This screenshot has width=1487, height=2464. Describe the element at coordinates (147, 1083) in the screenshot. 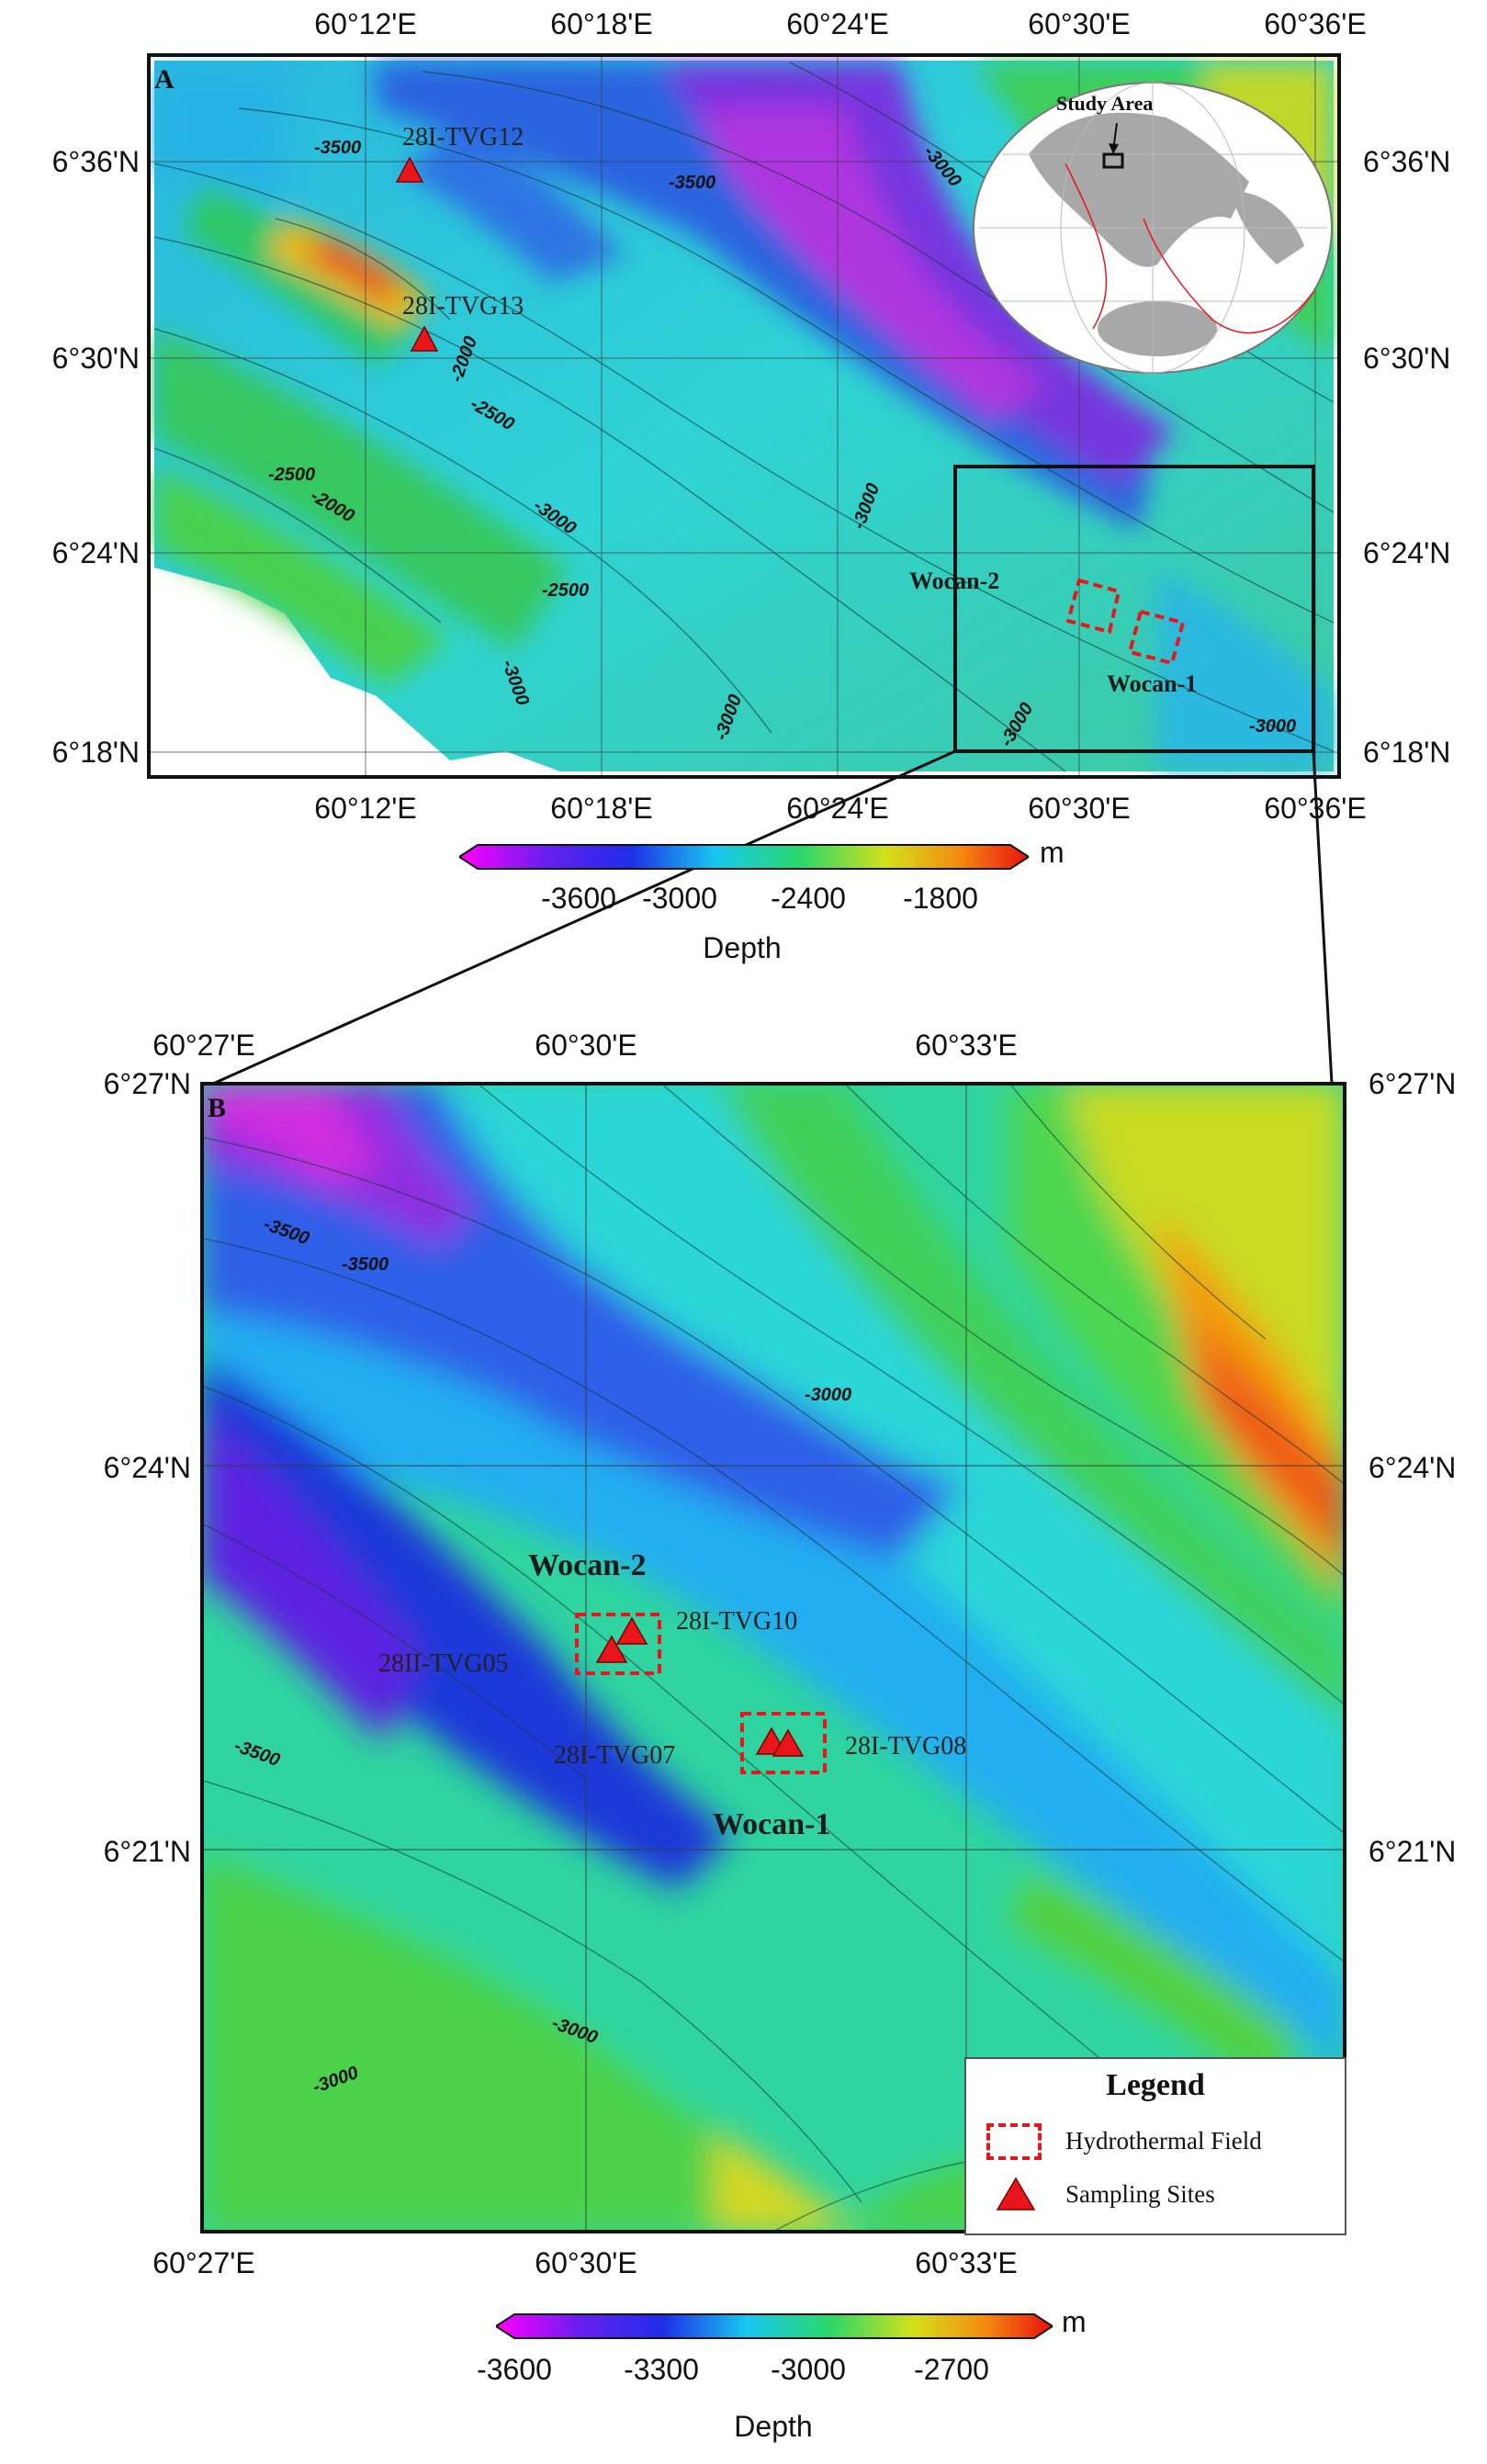

I see `panel-b-lat-label-left: 6°27'N` at that location.